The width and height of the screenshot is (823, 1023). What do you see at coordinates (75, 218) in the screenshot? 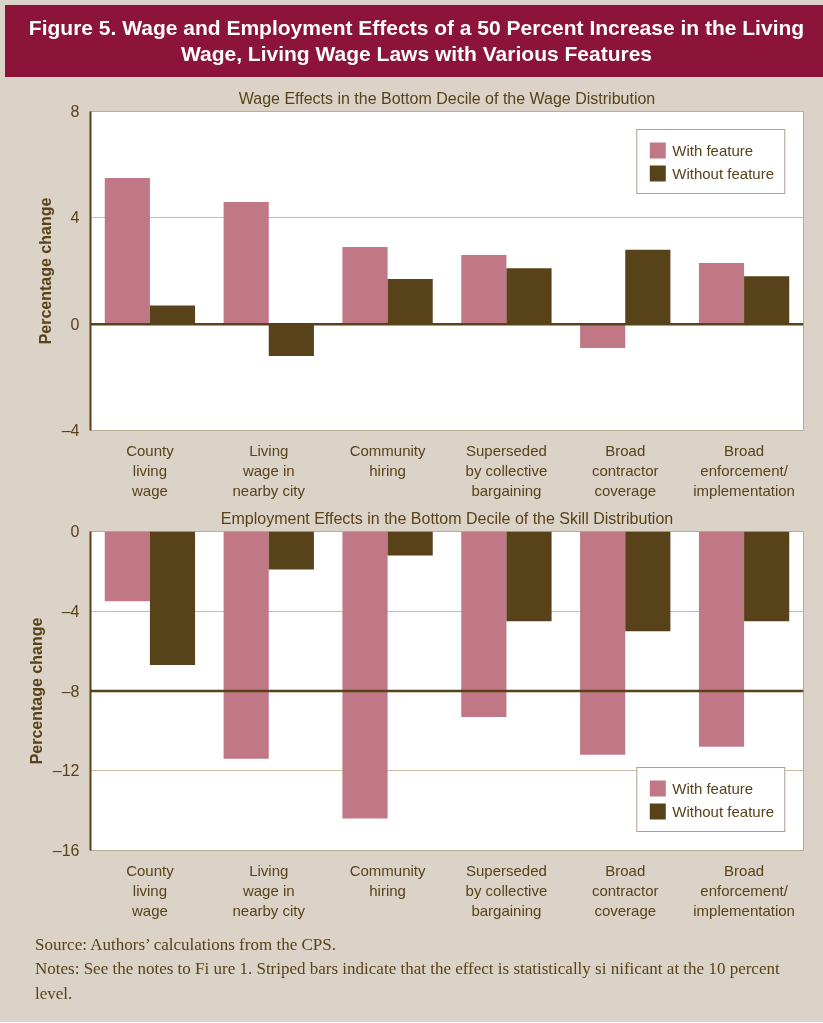
I see `y-tick-label: 4` at bounding box center [75, 218].